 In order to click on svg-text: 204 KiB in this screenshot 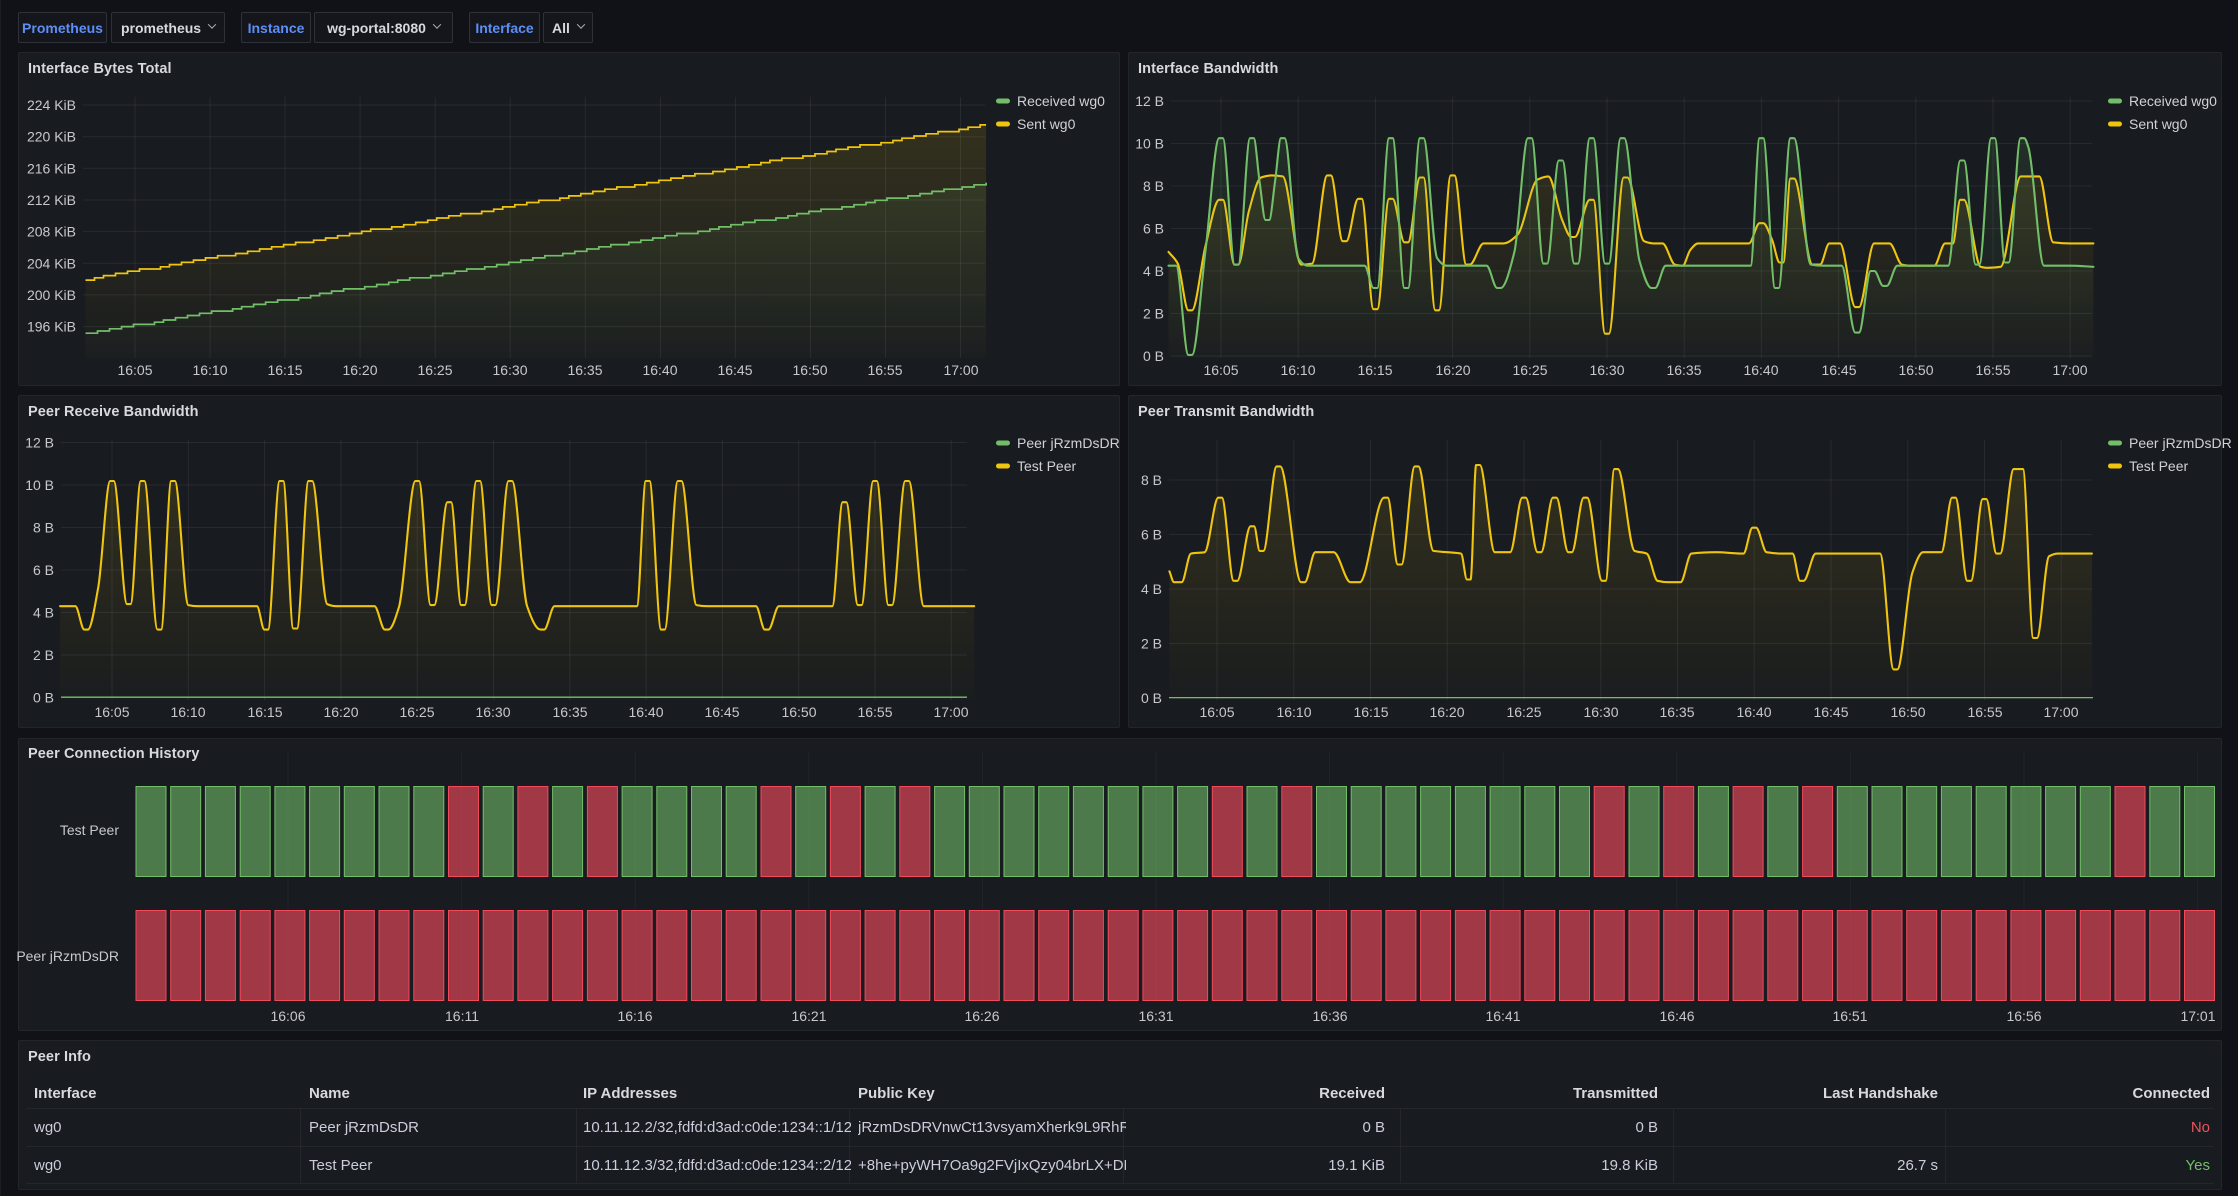, I will do `click(51, 263)`.